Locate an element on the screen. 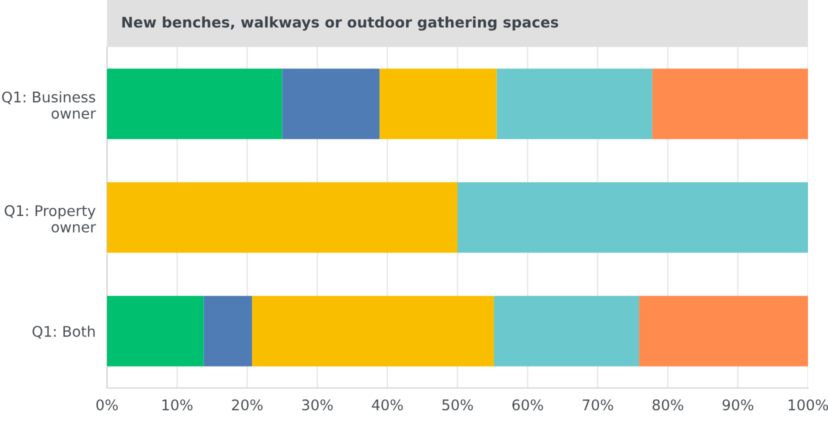  x-tick-label: 20% is located at coordinates (247, 404).